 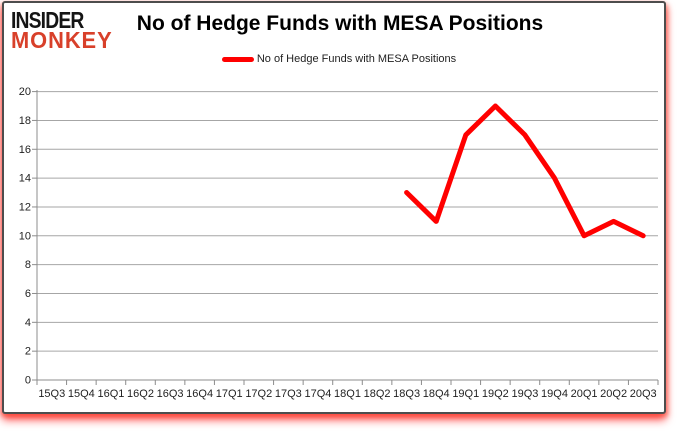 What do you see at coordinates (317, 394) in the screenshot?
I see `x-tick-label: 17Q4` at bounding box center [317, 394].